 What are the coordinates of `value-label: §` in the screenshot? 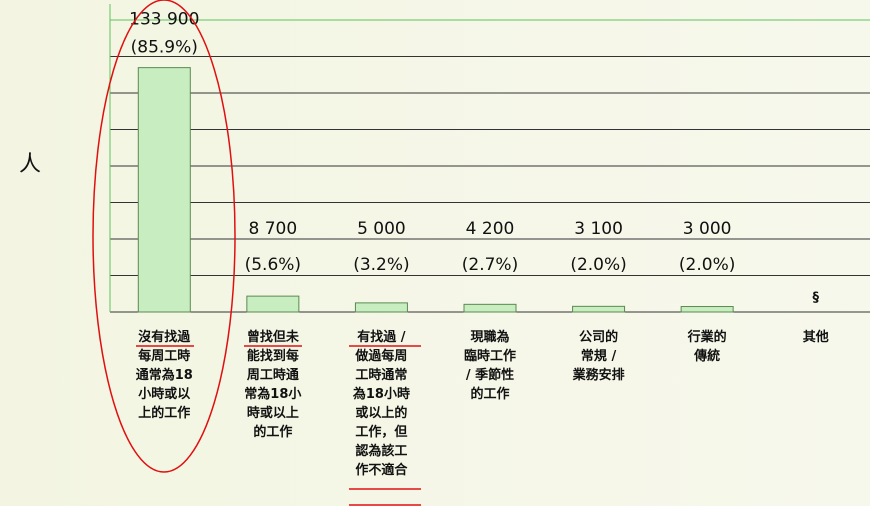 It's located at (815, 298).